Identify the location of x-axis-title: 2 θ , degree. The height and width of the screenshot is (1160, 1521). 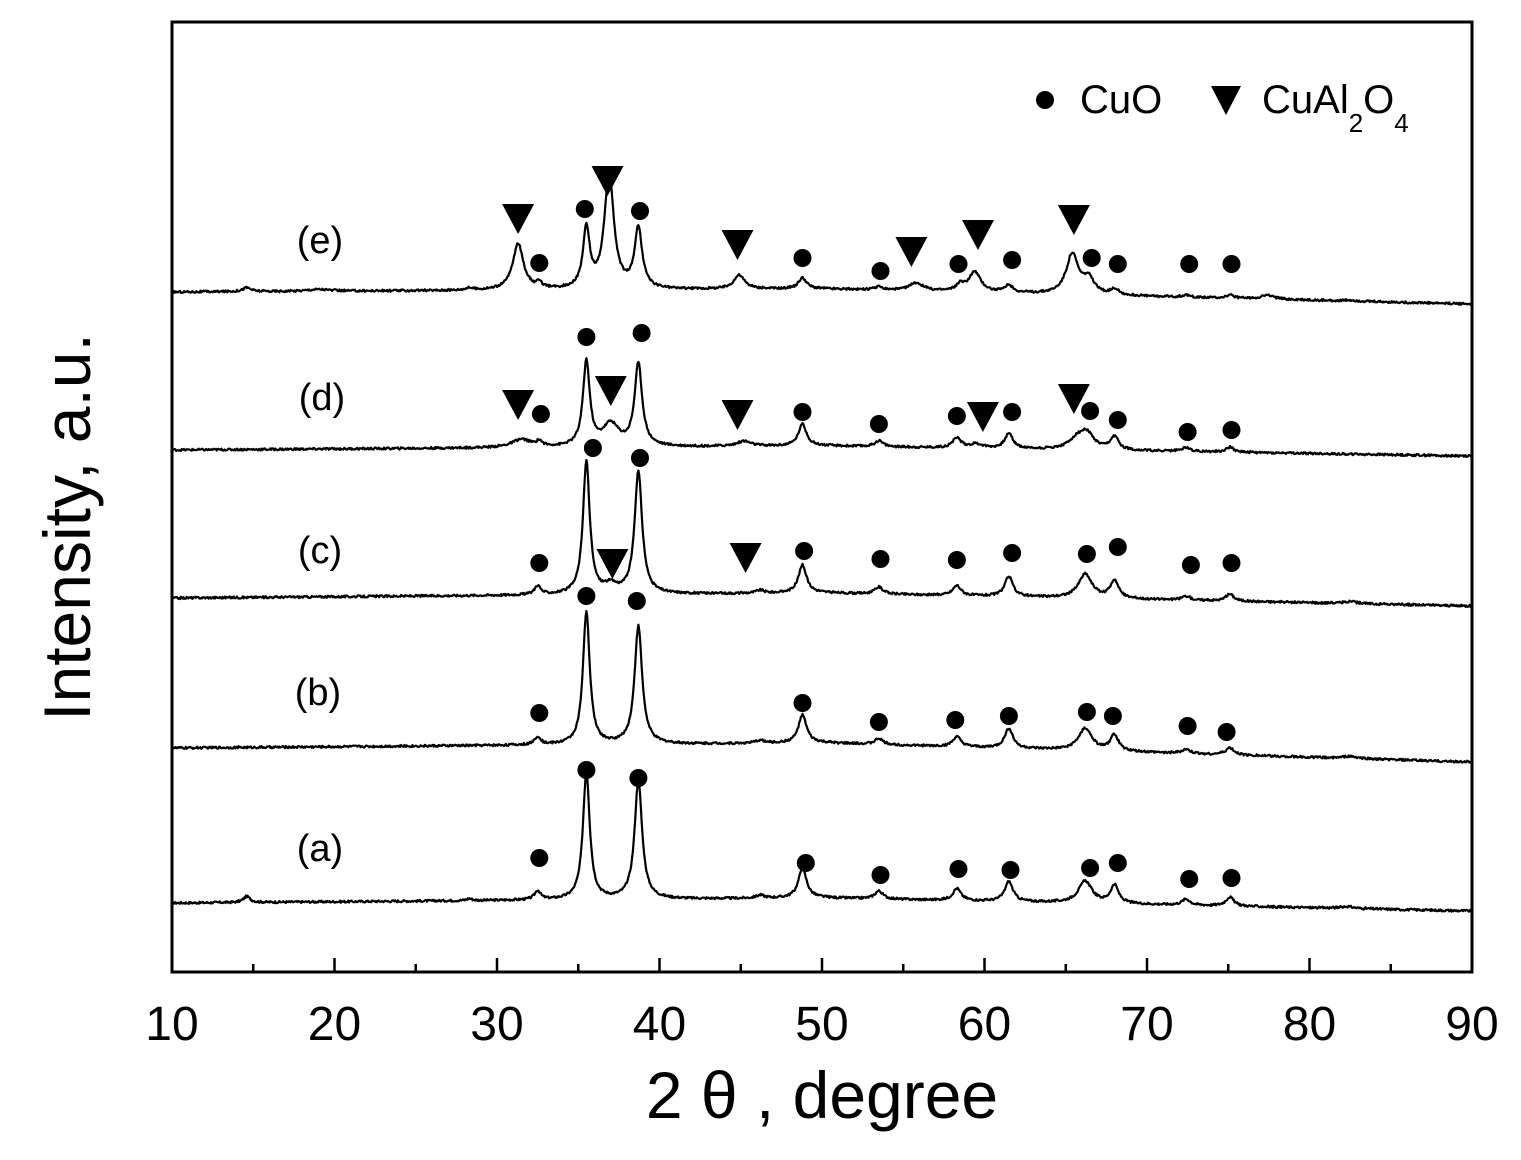
(822, 1095).